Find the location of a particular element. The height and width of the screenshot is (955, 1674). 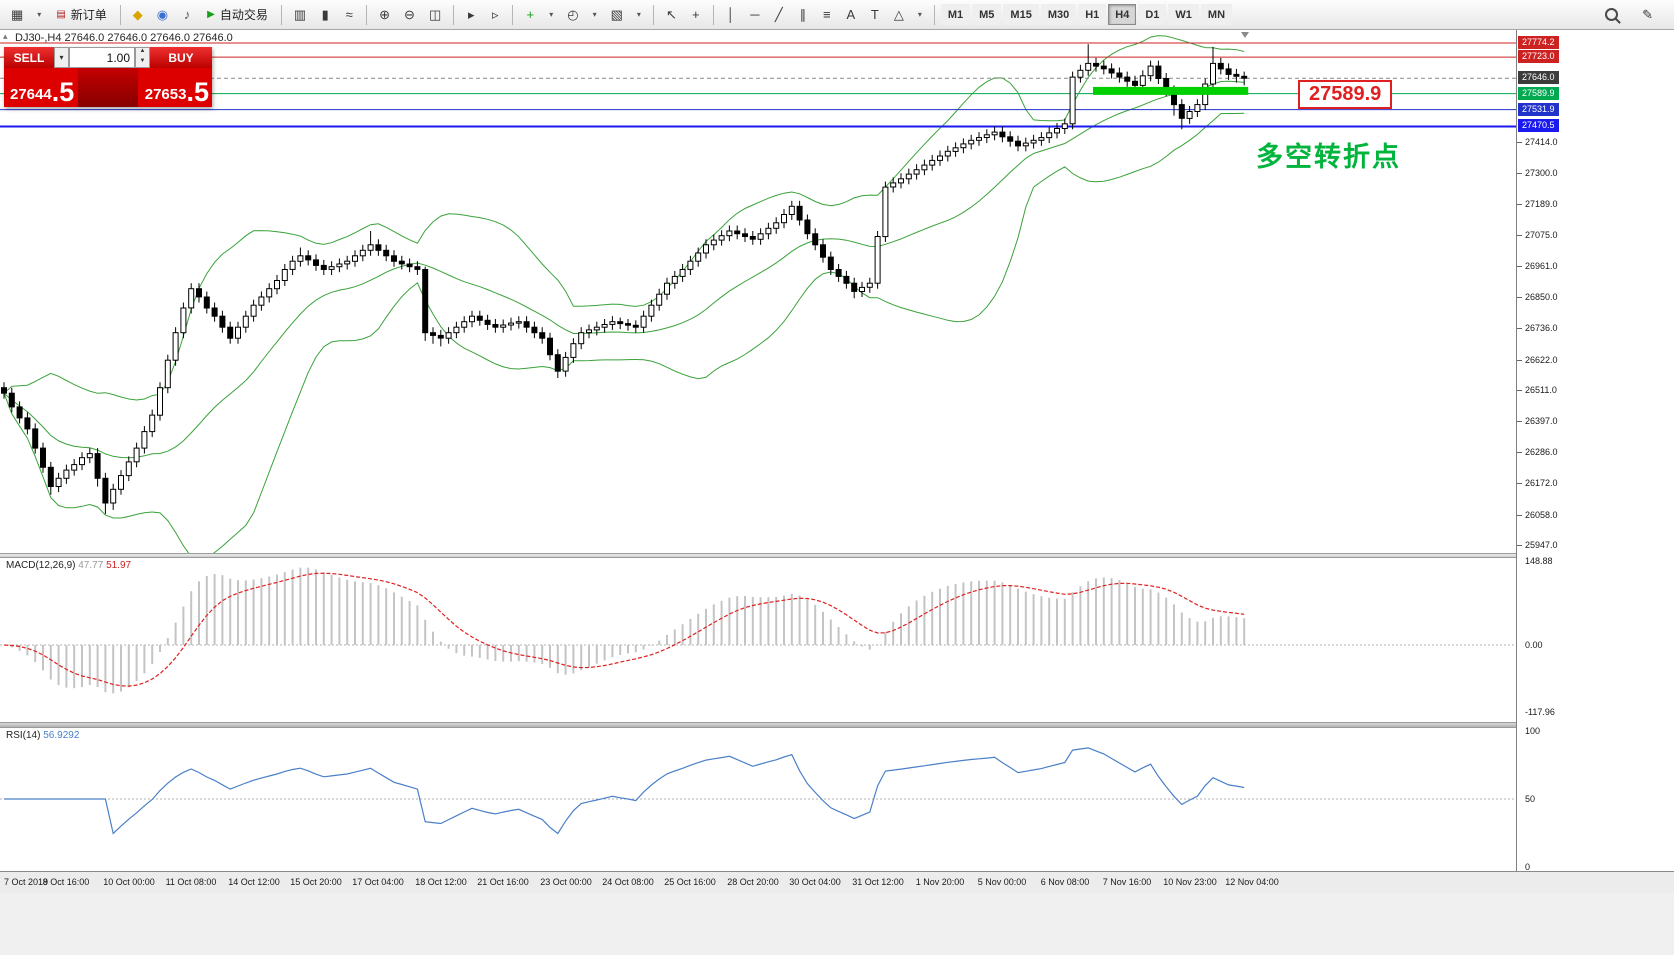

timeframe-button-w1: W1 is located at coordinates (1183, 14).